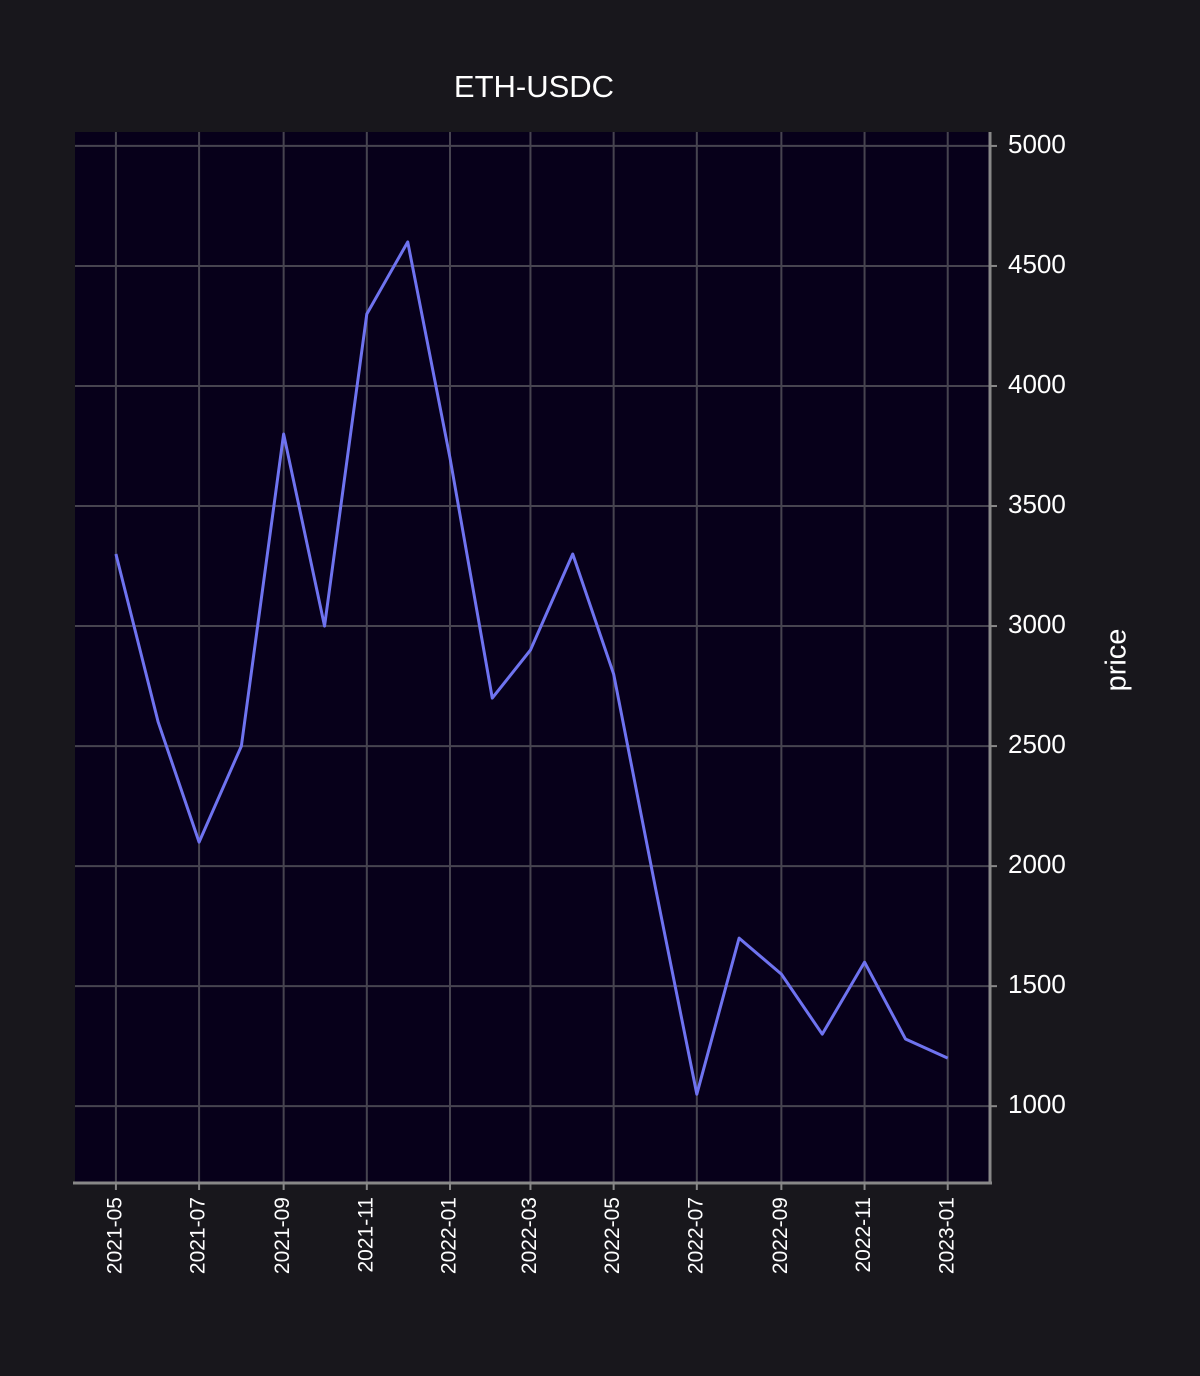 This screenshot has width=1200, height=1376. I want to click on x-tick-label: 2021-11, so click(365, 1235).